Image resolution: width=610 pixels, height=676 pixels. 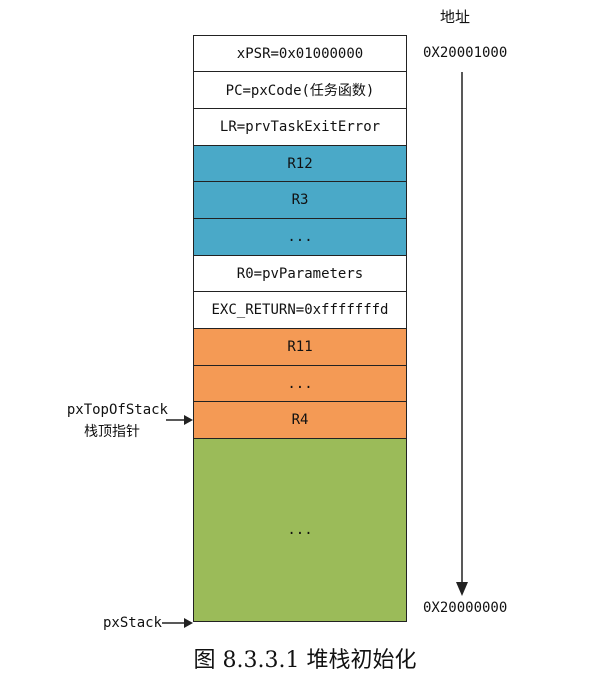 I want to click on stack-base-arrow, so click(x=177, y=623).